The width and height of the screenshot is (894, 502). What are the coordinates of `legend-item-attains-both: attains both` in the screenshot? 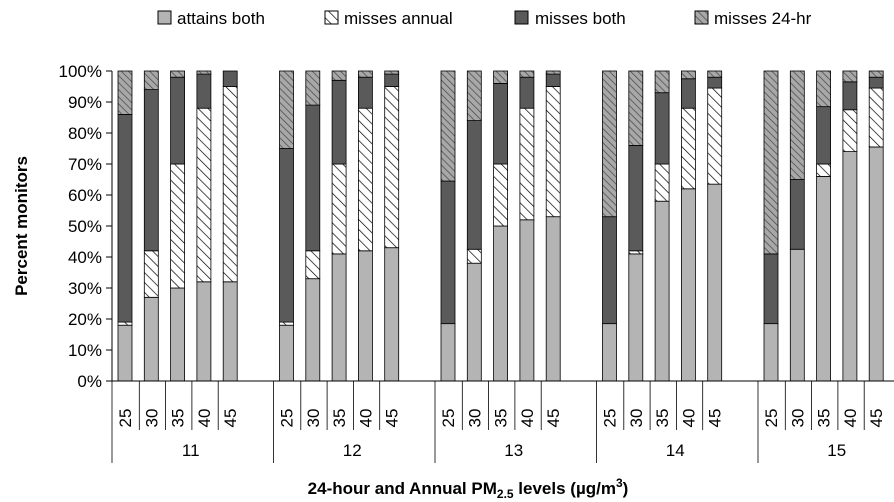 It's located at (211, 18).